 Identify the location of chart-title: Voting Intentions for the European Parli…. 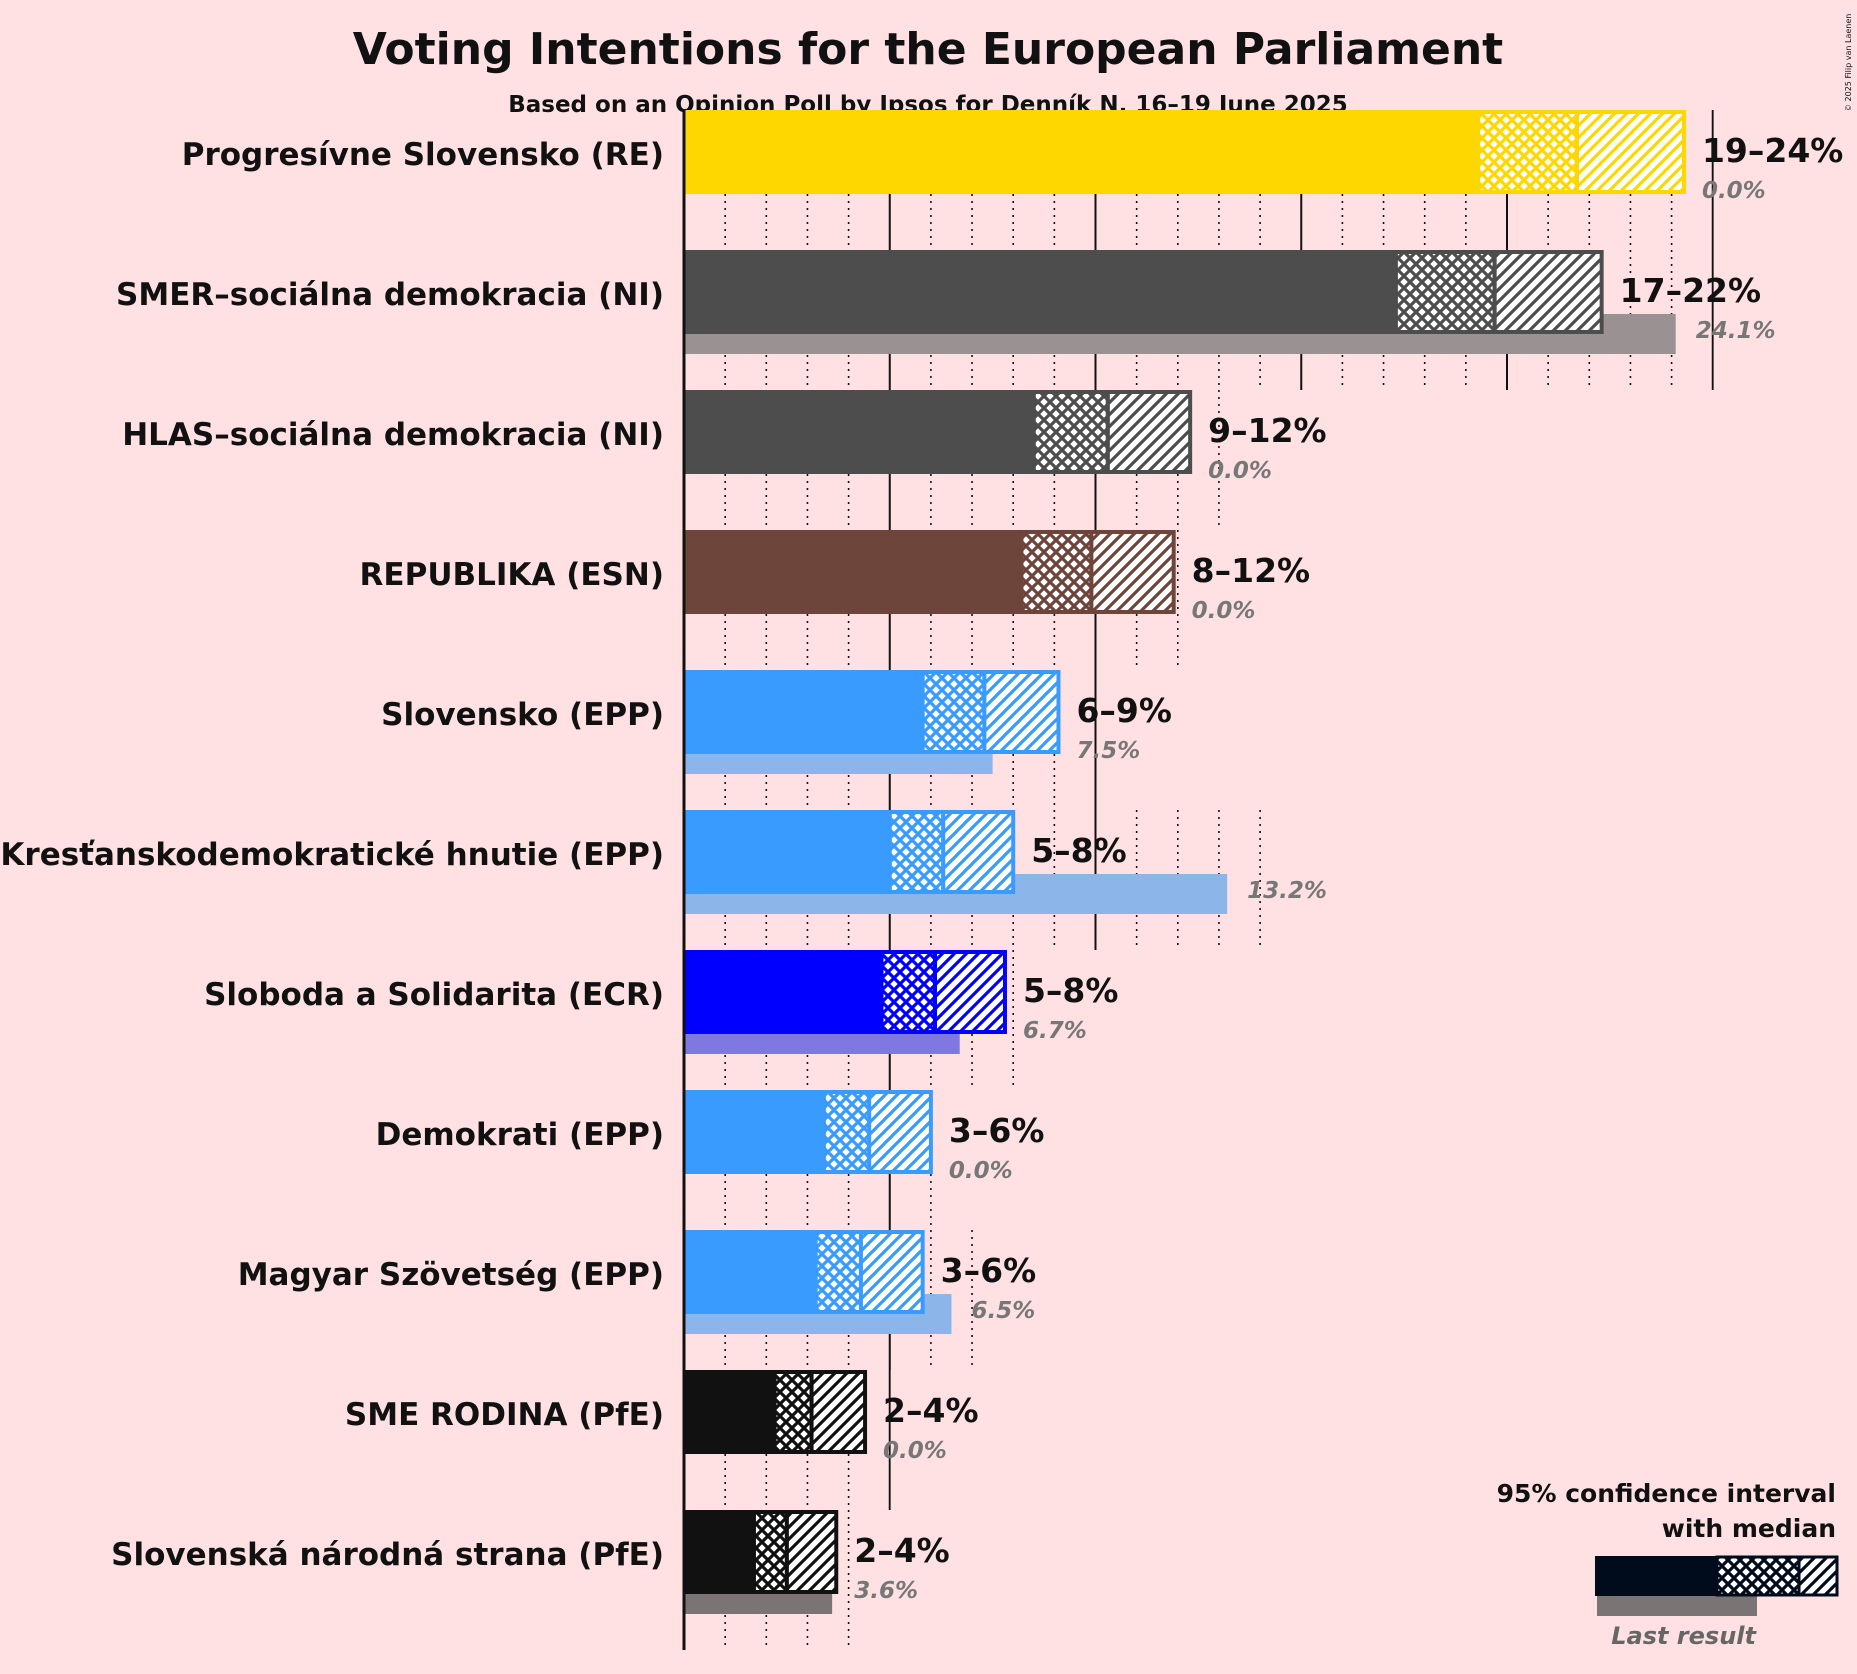
(928, 49).